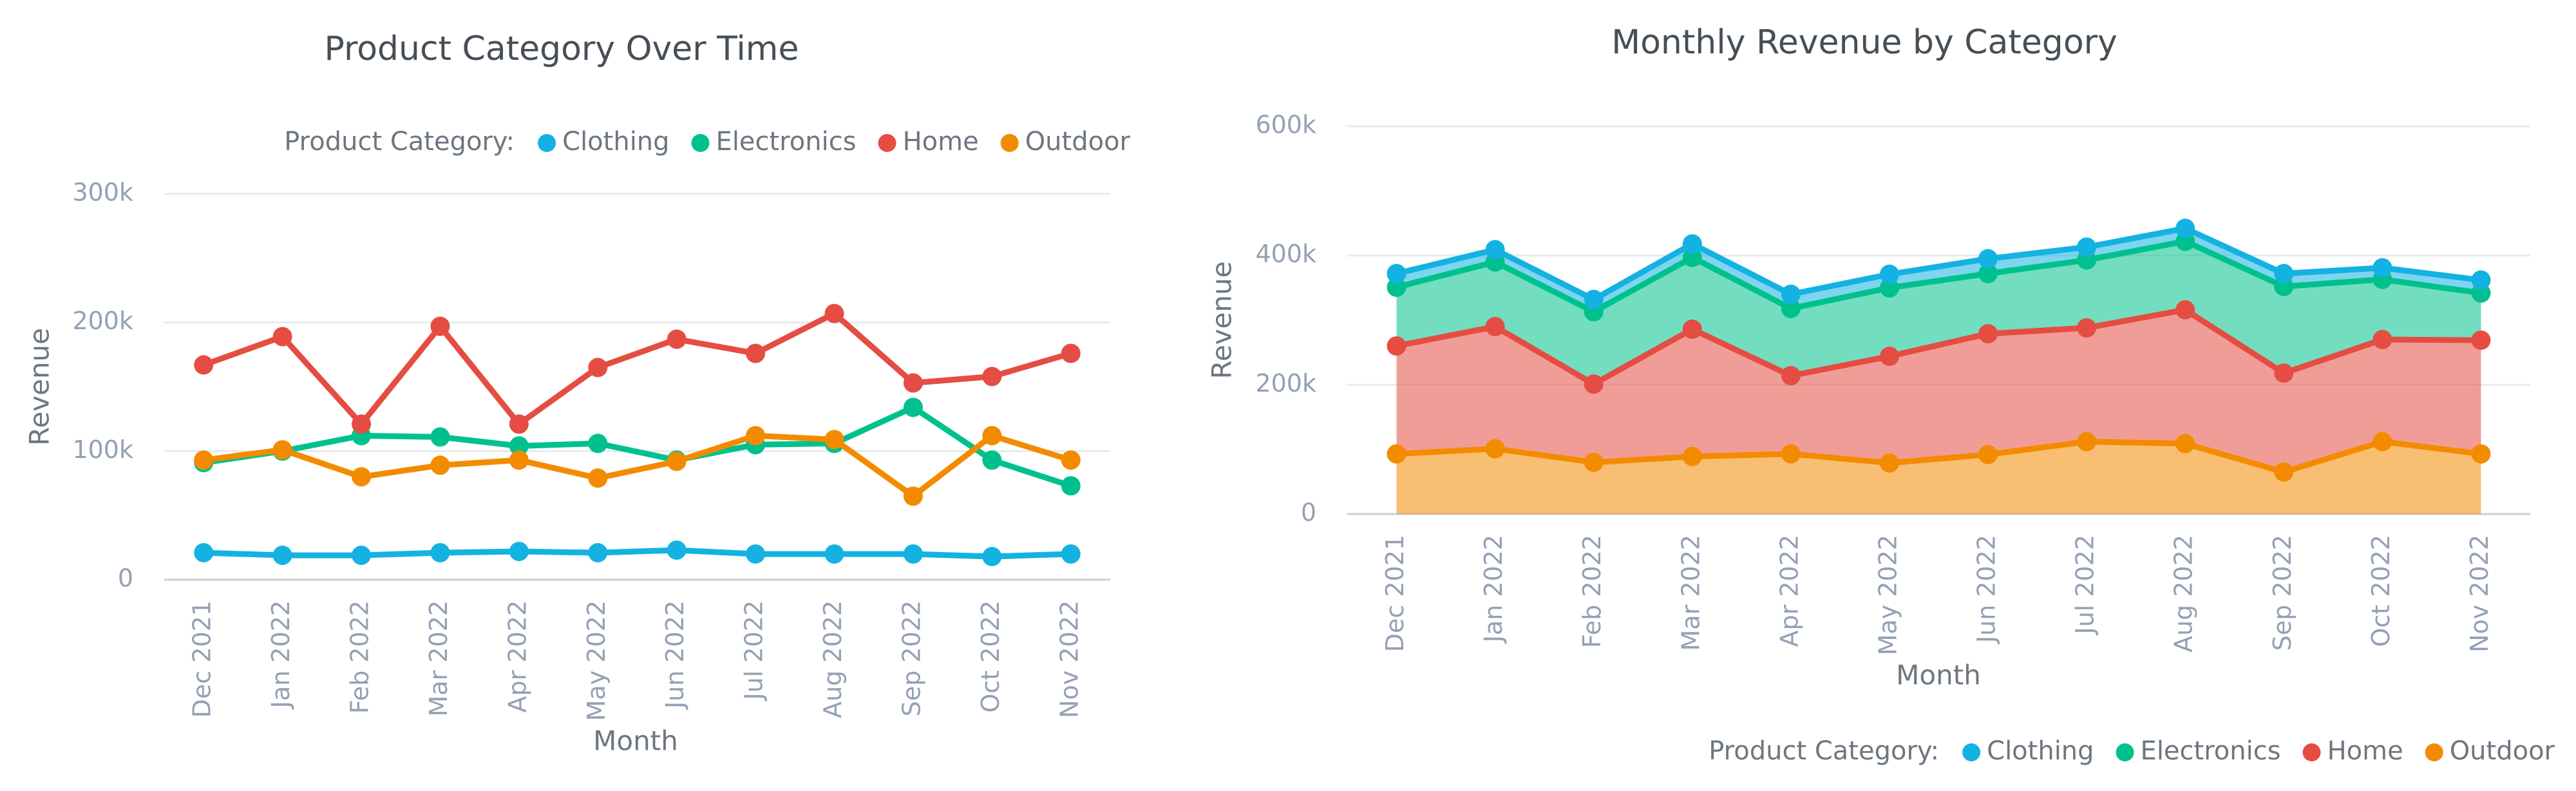 This screenshot has height=791, width=2576. Describe the element at coordinates (911, 658) in the screenshot. I see `x-tick-label: Sep 2022` at that location.